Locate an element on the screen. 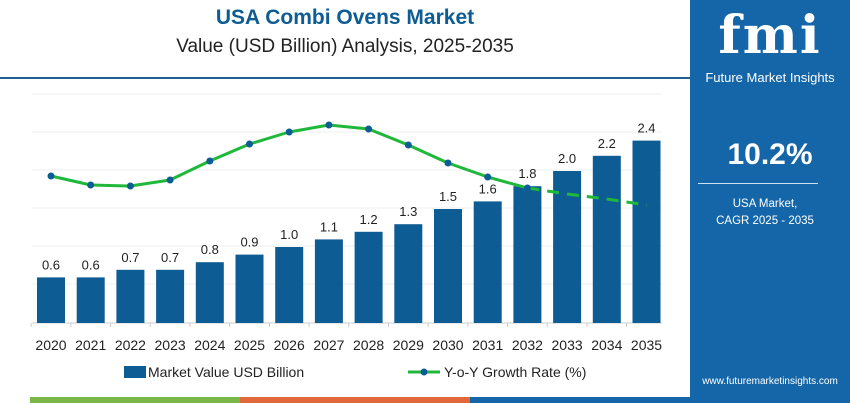  bar-value-label: 2.2 is located at coordinates (607, 143).